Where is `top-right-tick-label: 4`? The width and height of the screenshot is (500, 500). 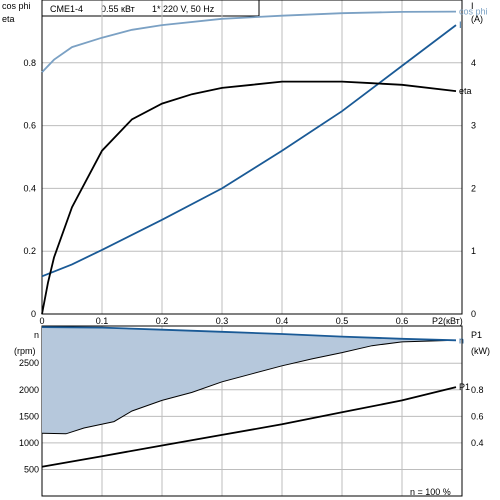
top-right-tick-label: 4 is located at coordinates (473, 63).